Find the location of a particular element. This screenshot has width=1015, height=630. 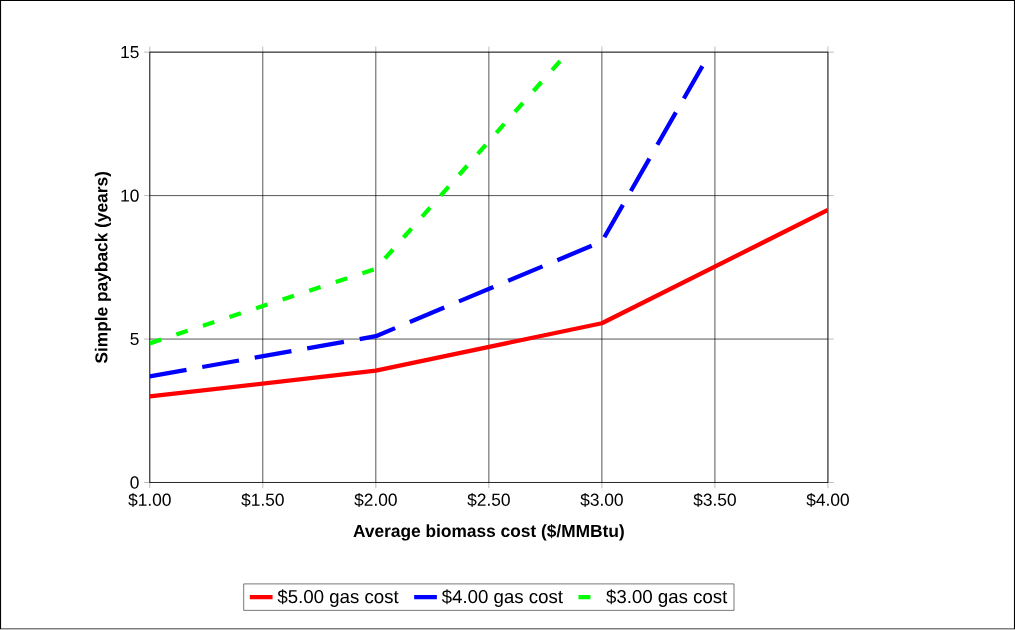

x-tick-label: $1.00 is located at coordinates (149, 500).